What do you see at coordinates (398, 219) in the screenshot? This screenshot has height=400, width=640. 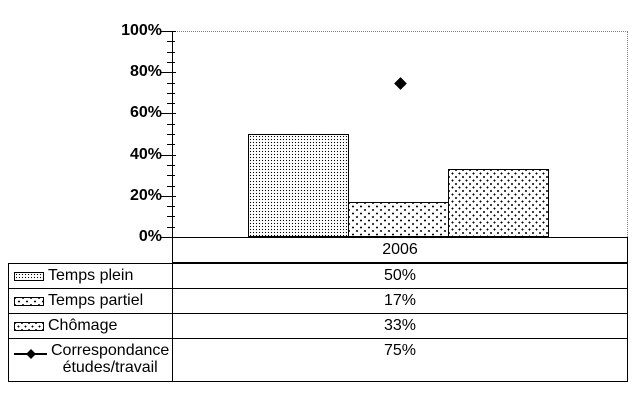 I see `bar-temps-partiel` at bounding box center [398, 219].